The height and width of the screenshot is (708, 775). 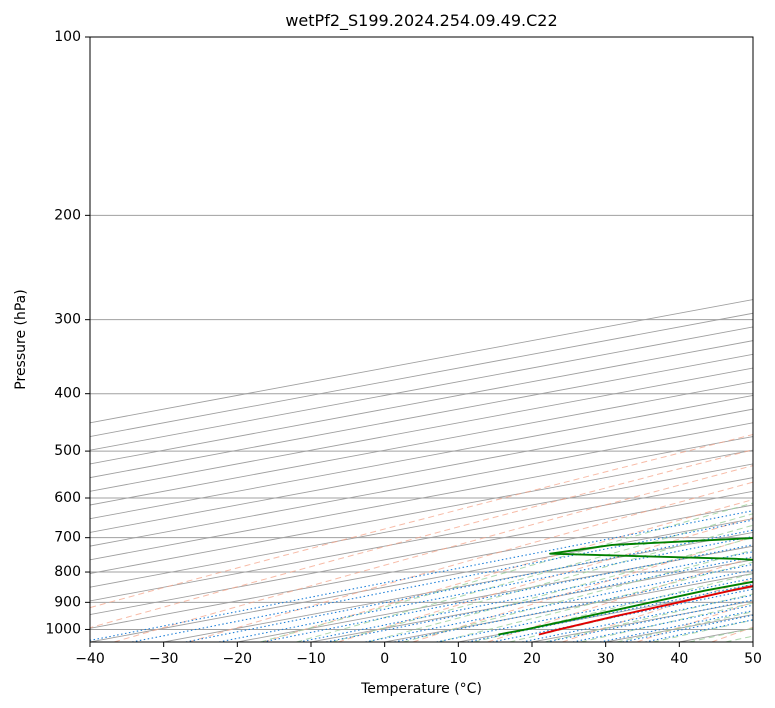 What do you see at coordinates (418, 654) in the screenshot?
I see `x-axis: −40 −30 −20 −10 0 10 20 30 40 50` at bounding box center [418, 654].